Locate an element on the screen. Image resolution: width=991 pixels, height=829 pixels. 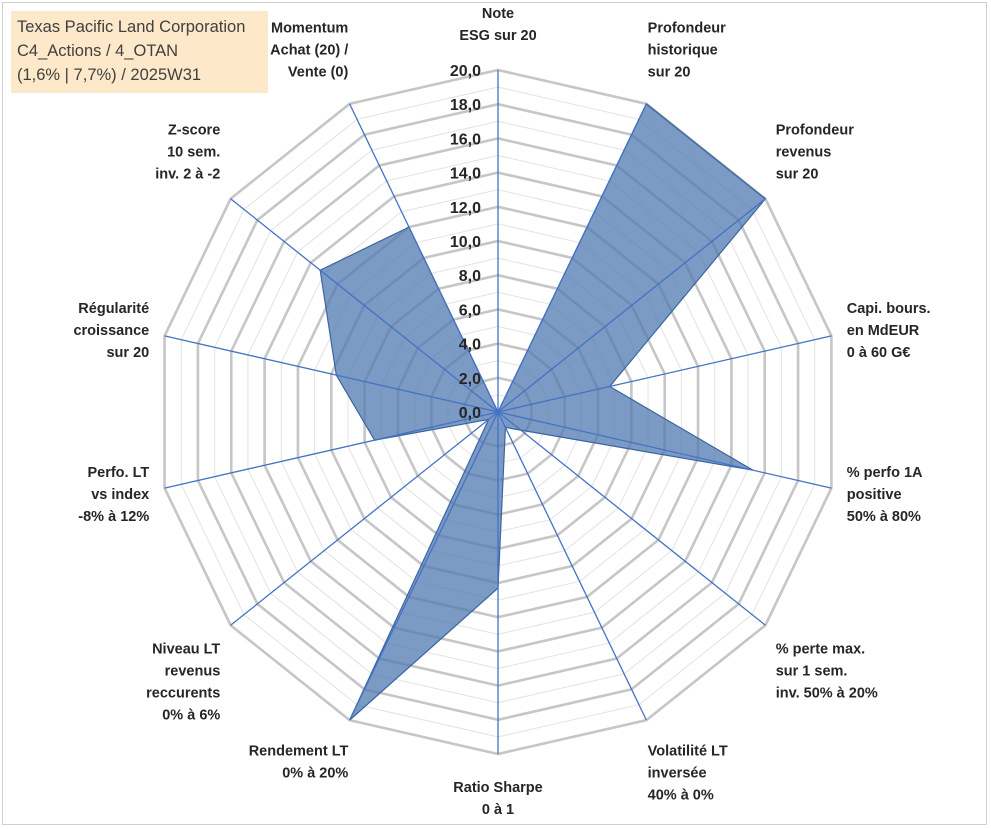
axis-label-line: 0 à 60 G€ is located at coordinates (879, 353).